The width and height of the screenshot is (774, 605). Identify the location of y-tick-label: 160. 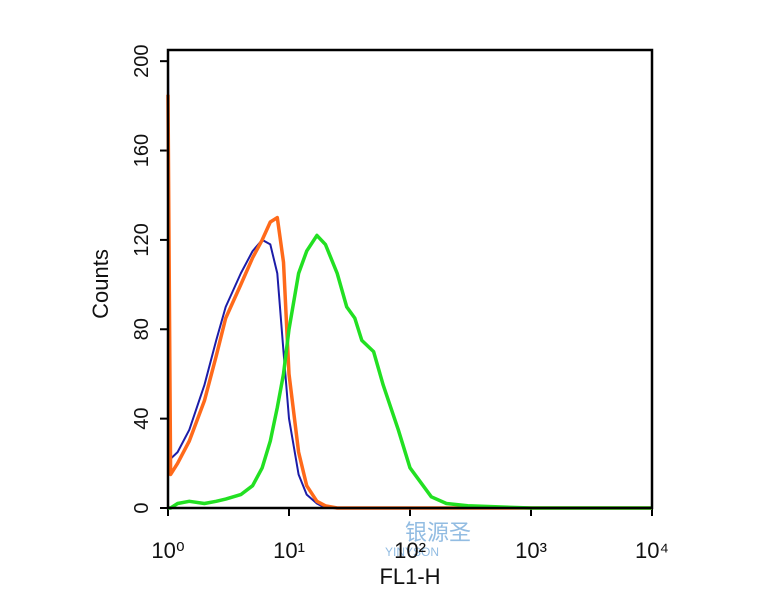
(142, 150).